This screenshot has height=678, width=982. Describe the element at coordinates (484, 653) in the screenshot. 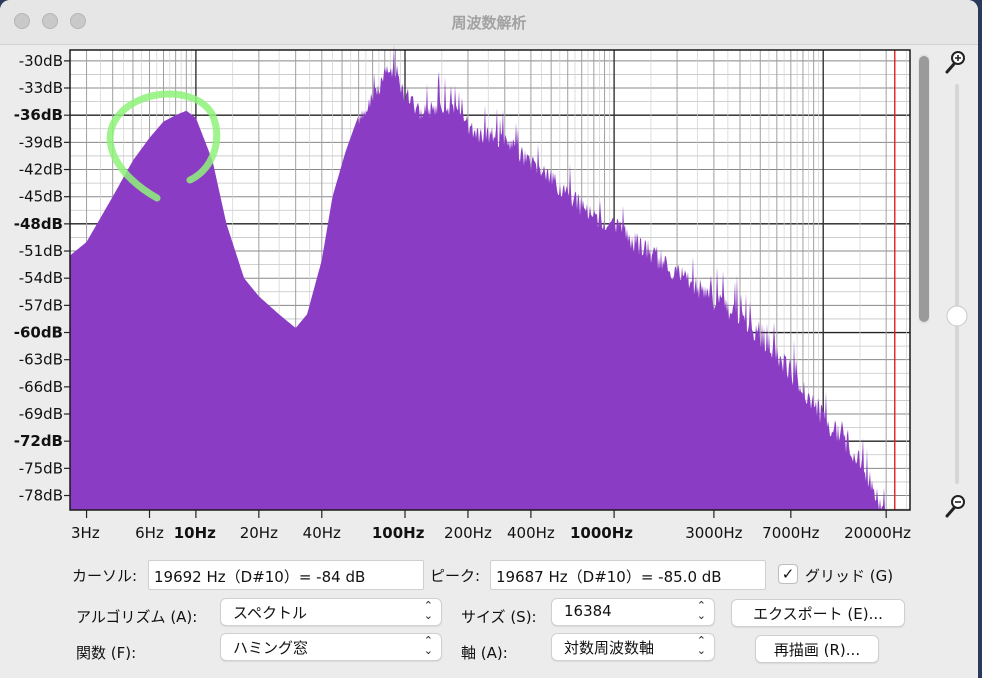

I see `axis-label: 軸 (A):` at that location.